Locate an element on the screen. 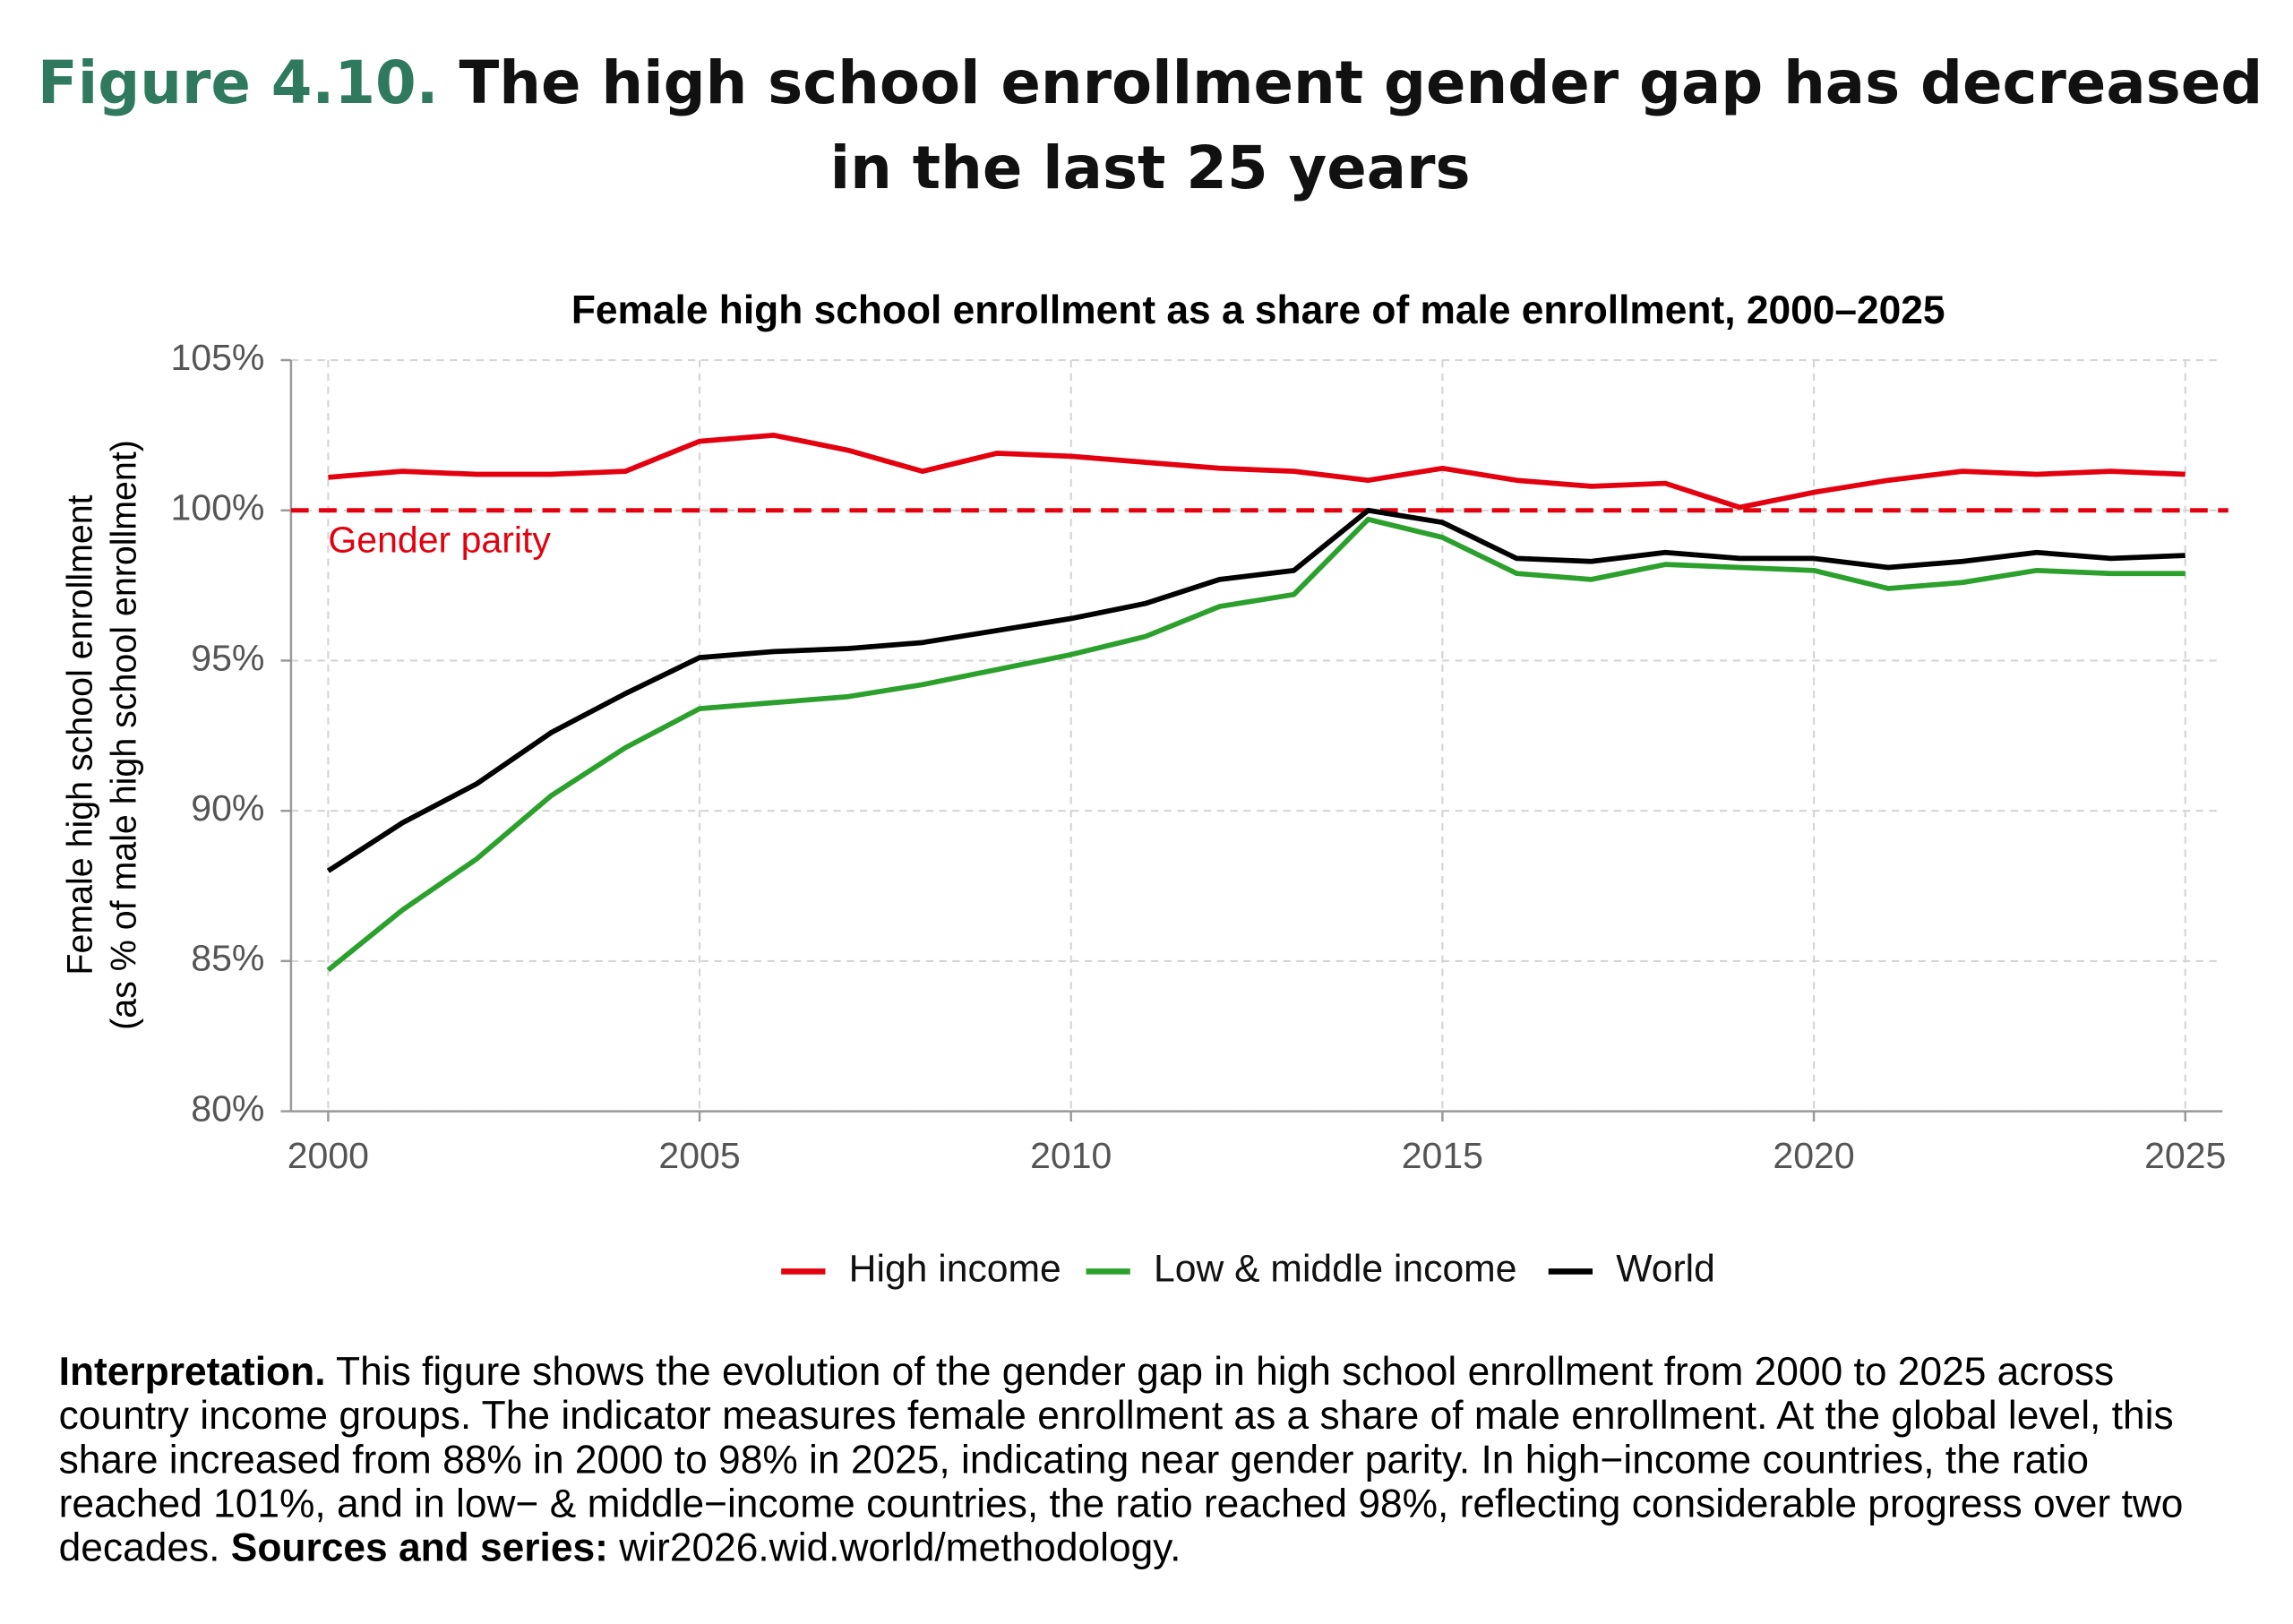 The image size is (2293, 1624). figure-label: Figure 4.10. is located at coordinates (238, 83).